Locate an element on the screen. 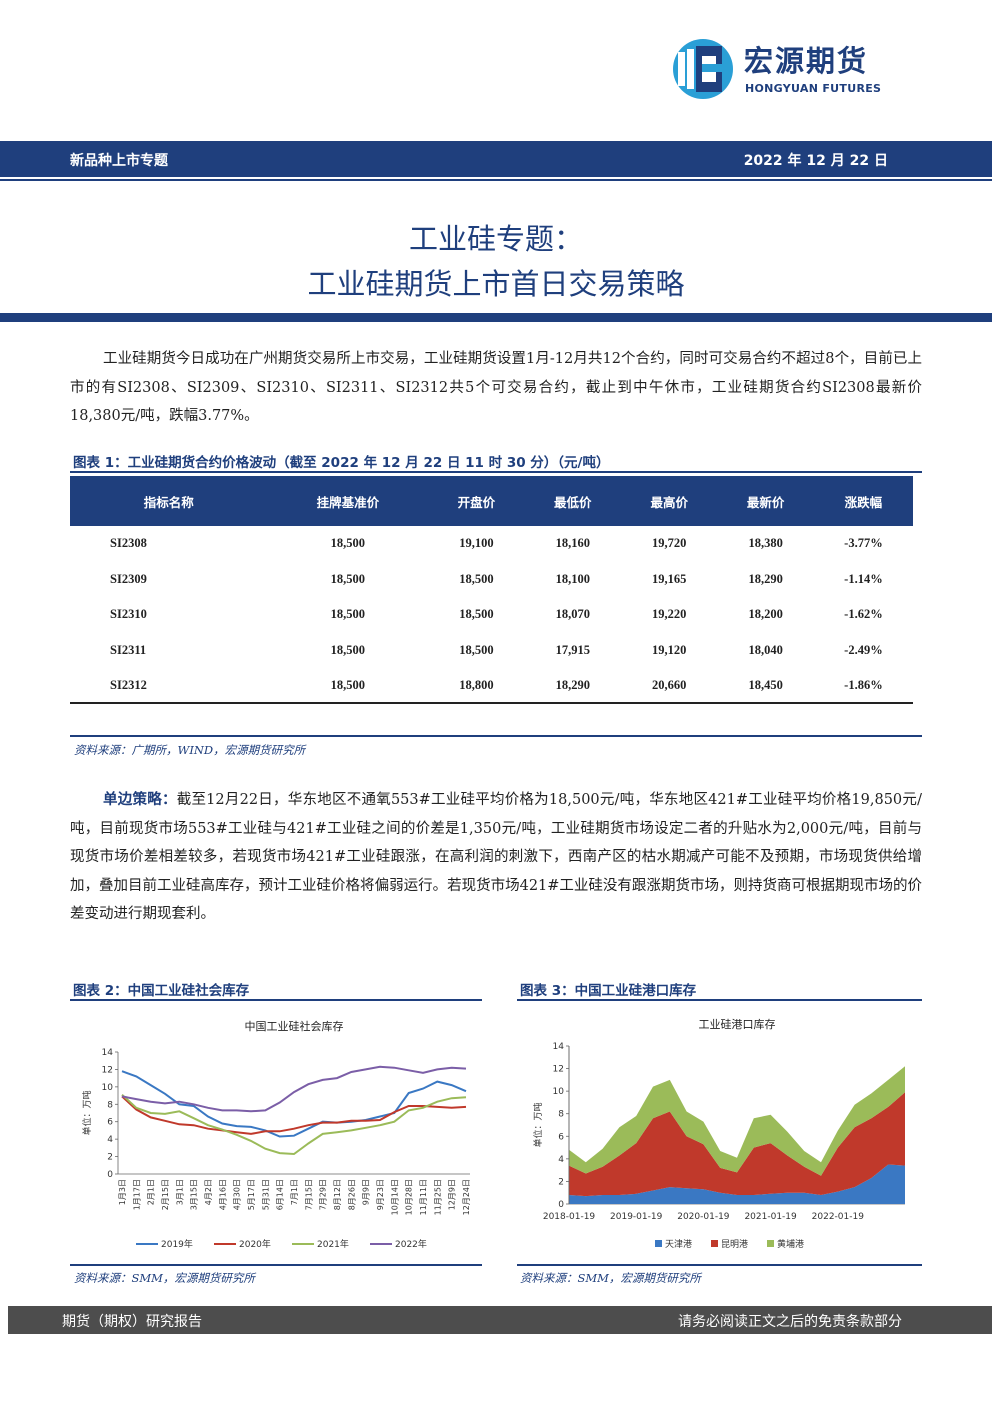 This screenshot has height=1403, width=992. x-tick-label: 4月2日 is located at coordinates (208, 1192).